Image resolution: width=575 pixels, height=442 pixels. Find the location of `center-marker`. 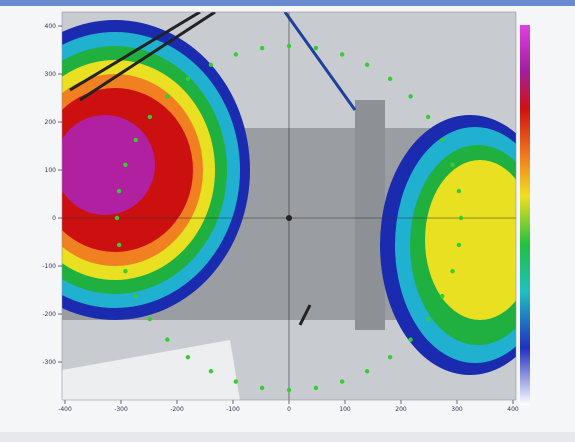

center-marker is located at coordinates (289, 218).